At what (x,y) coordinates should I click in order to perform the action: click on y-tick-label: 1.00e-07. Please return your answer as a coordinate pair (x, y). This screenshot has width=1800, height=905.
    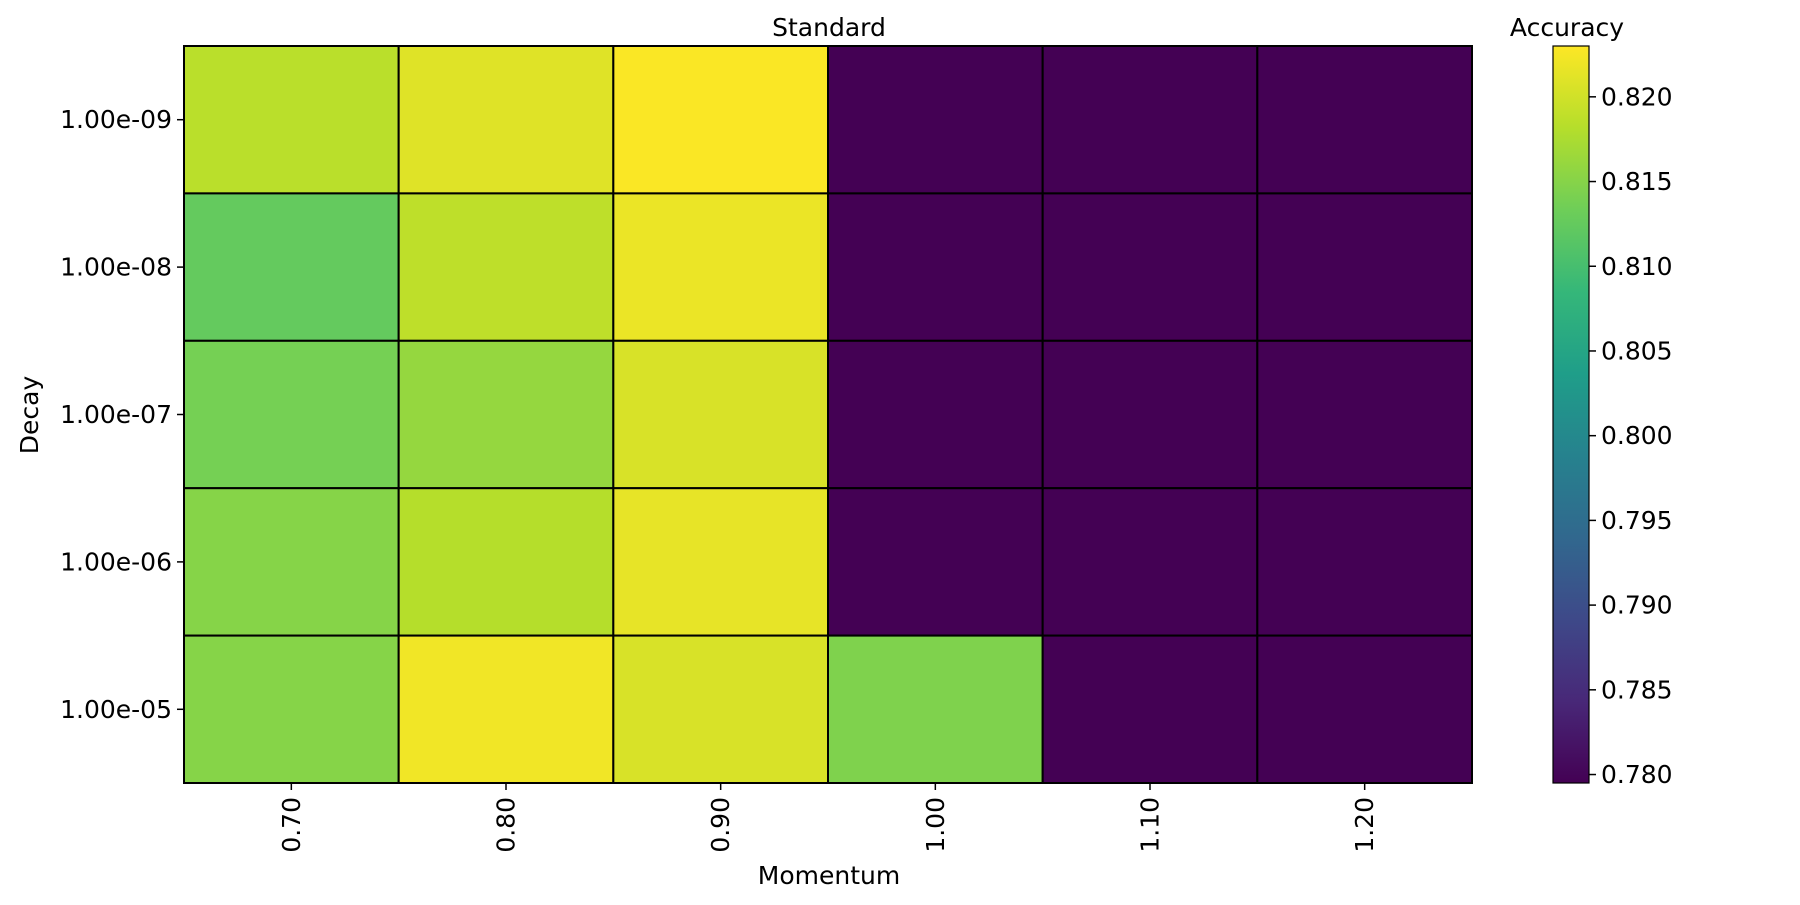
    Looking at the image, I should click on (116, 414).